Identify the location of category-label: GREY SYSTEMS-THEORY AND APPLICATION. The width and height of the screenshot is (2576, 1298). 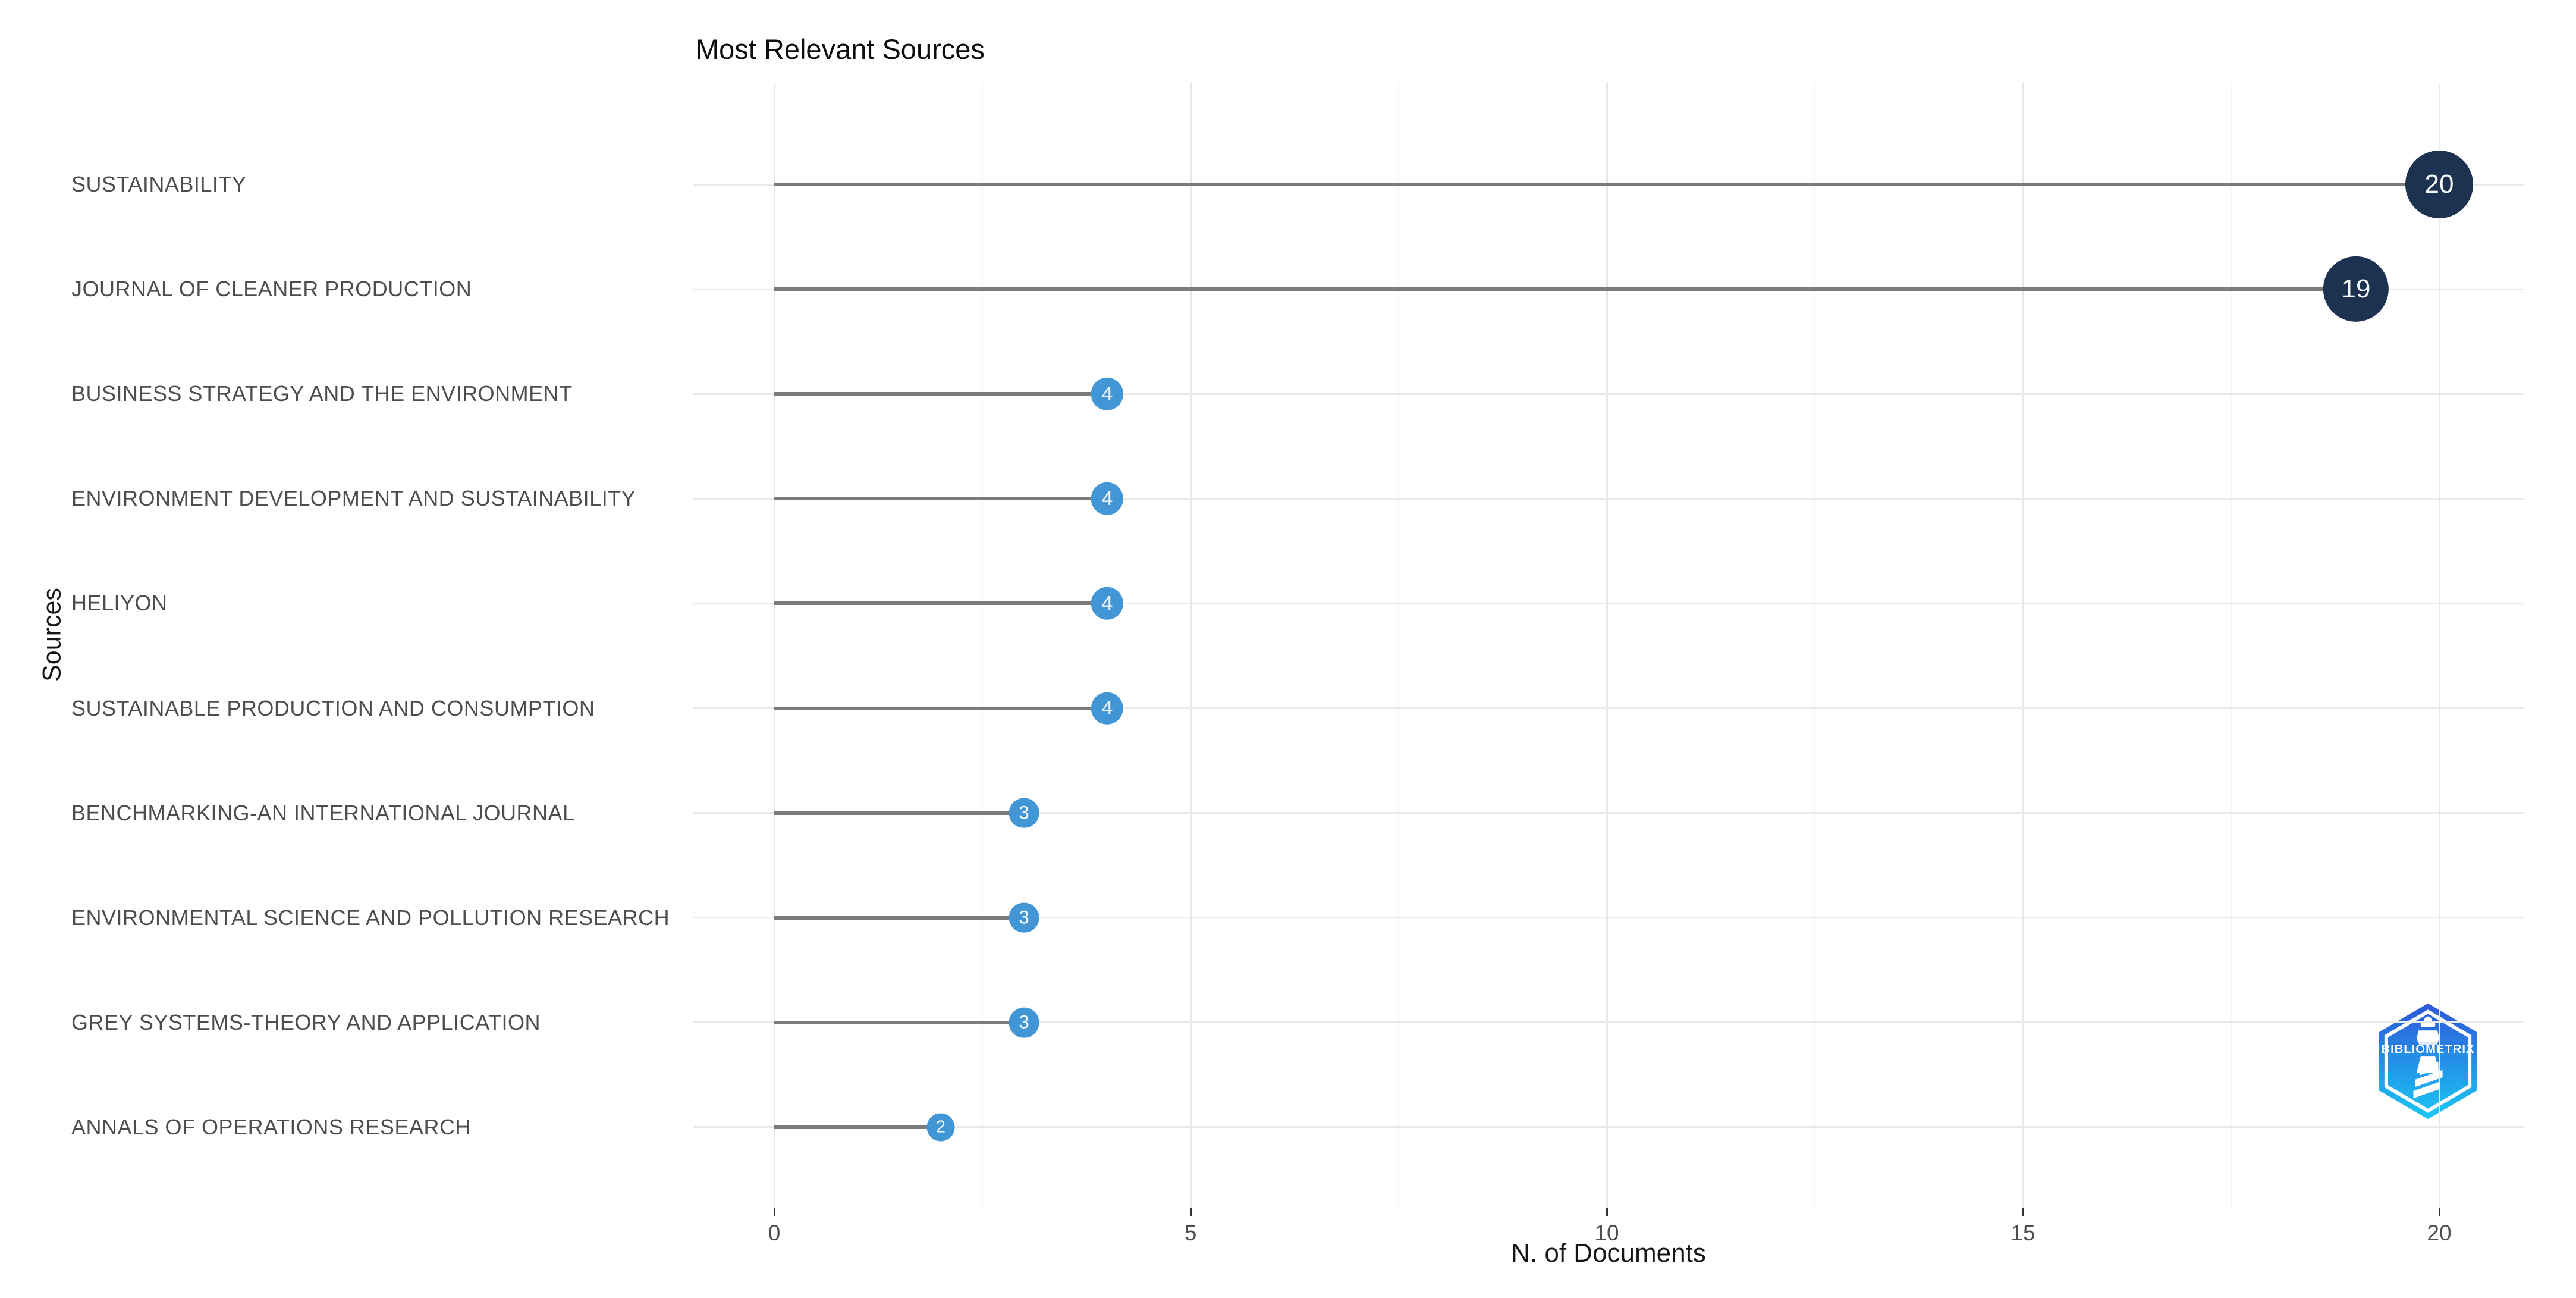
(306, 1021).